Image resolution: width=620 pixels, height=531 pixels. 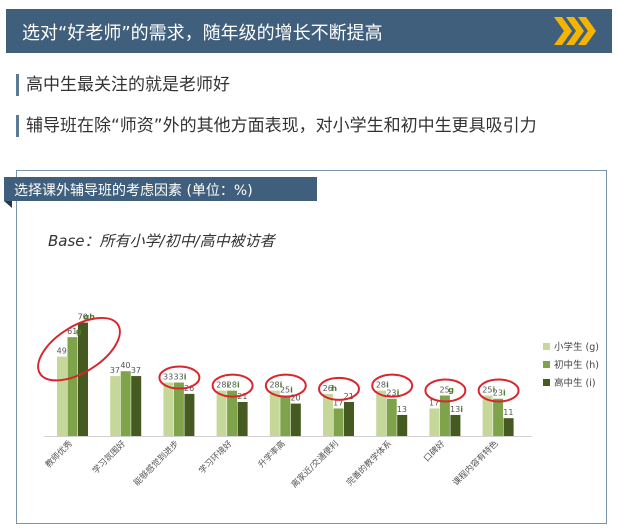 What do you see at coordinates (434, 451) in the screenshot?
I see `category-label: 口碑好` at bounding box center [434, 451].